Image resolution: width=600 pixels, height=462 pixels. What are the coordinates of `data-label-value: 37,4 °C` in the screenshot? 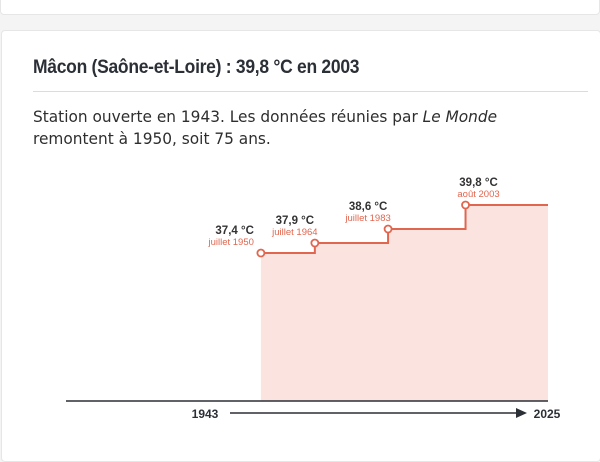 It's located at (234, 231).